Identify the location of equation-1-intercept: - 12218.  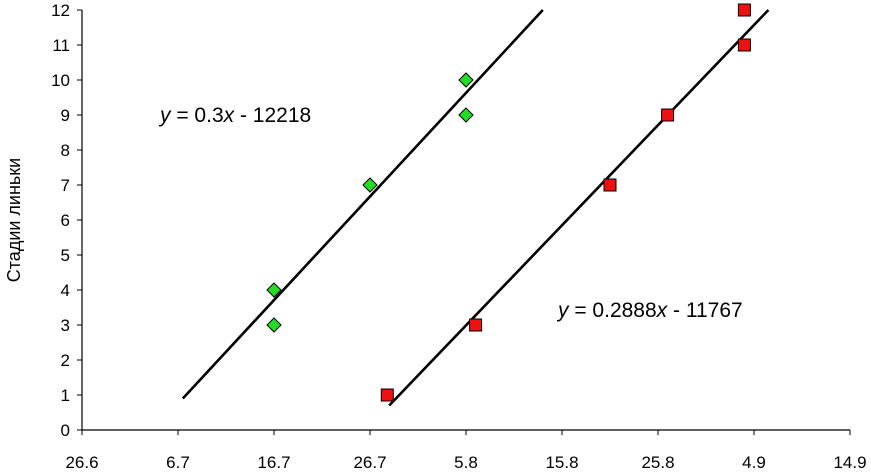
(272, 115).